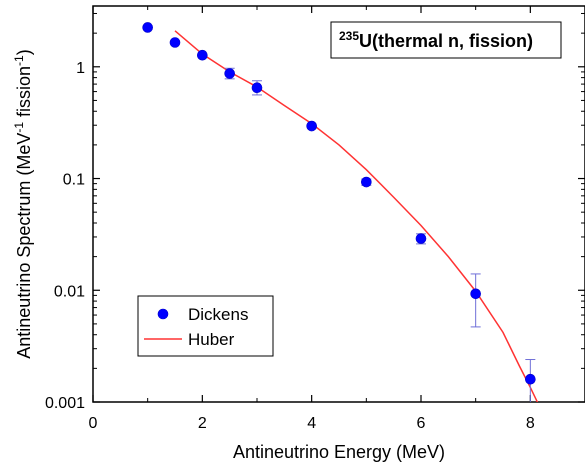  I want to click on x-tick-label: 8, so click(530, 423).